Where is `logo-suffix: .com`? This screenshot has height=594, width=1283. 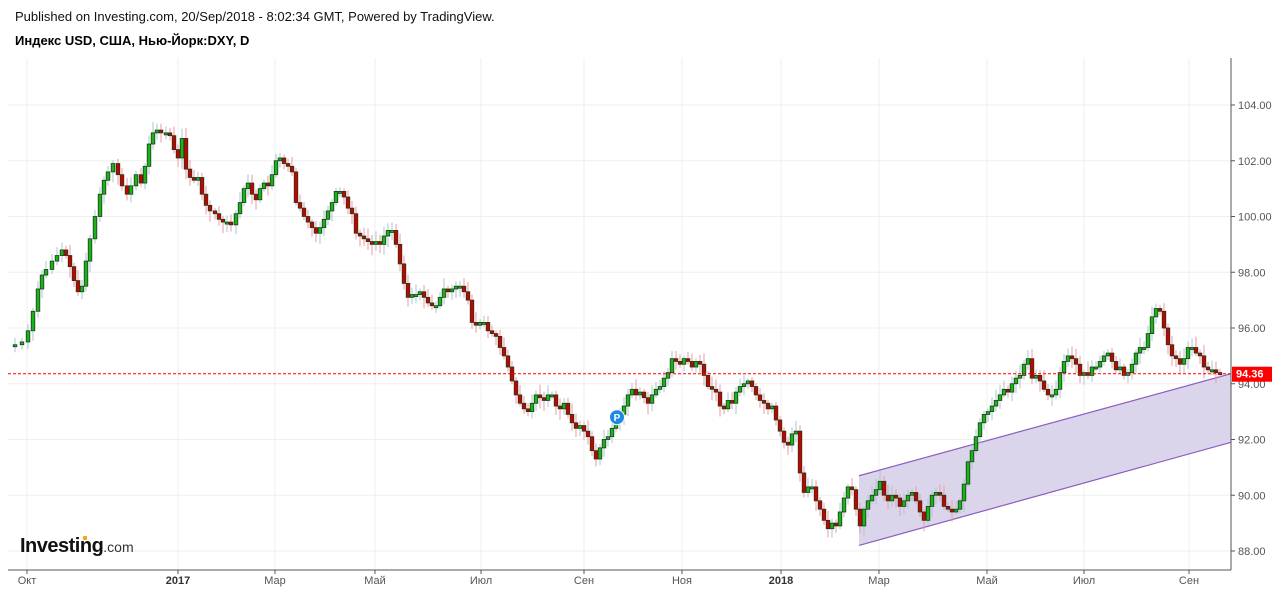
logo-suffix: .com is located at coordinates (118, 547).